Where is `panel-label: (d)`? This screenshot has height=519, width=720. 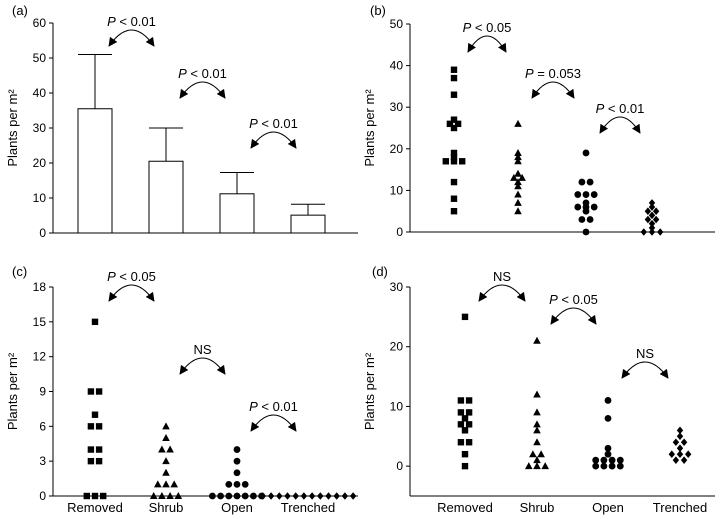 panel-label: (d) is located at coordinates (380, 271).